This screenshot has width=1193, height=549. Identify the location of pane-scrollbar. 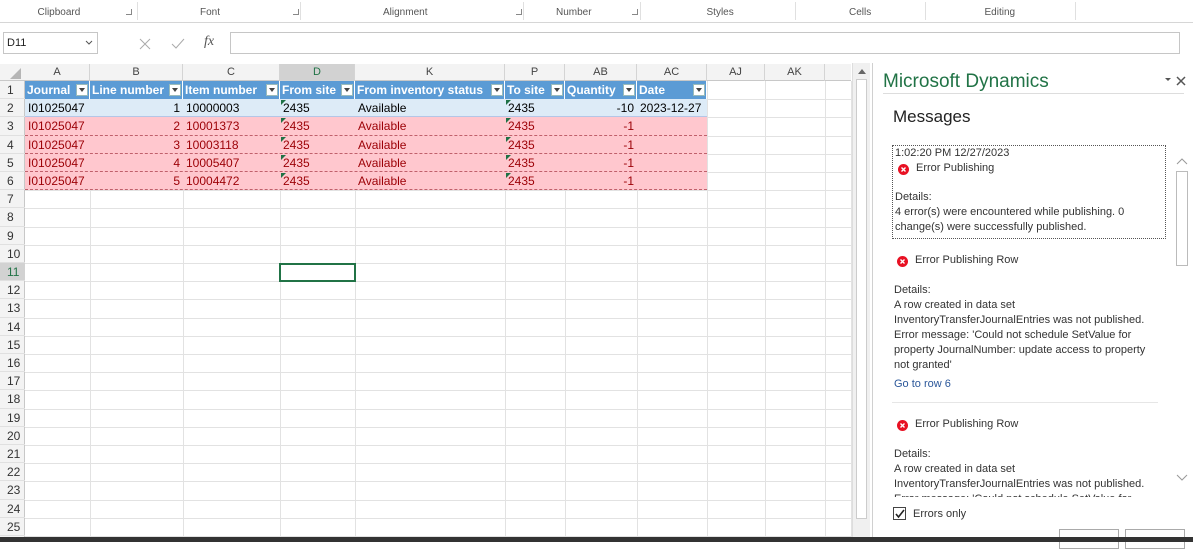
(1182, 321).